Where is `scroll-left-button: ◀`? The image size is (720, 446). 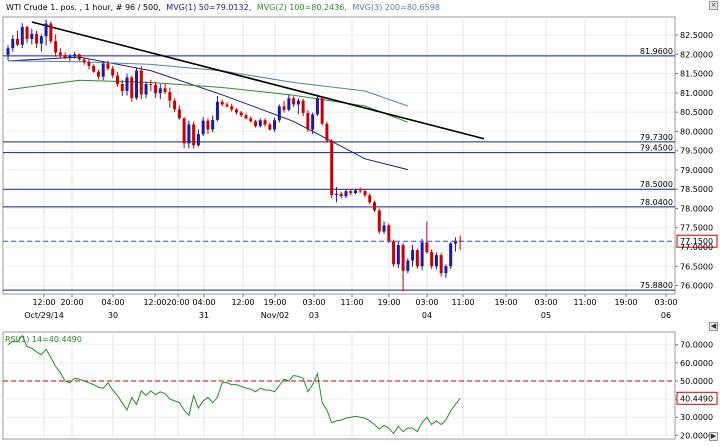
scroll-left-button: ◀ is located at coordinates (713, 326).